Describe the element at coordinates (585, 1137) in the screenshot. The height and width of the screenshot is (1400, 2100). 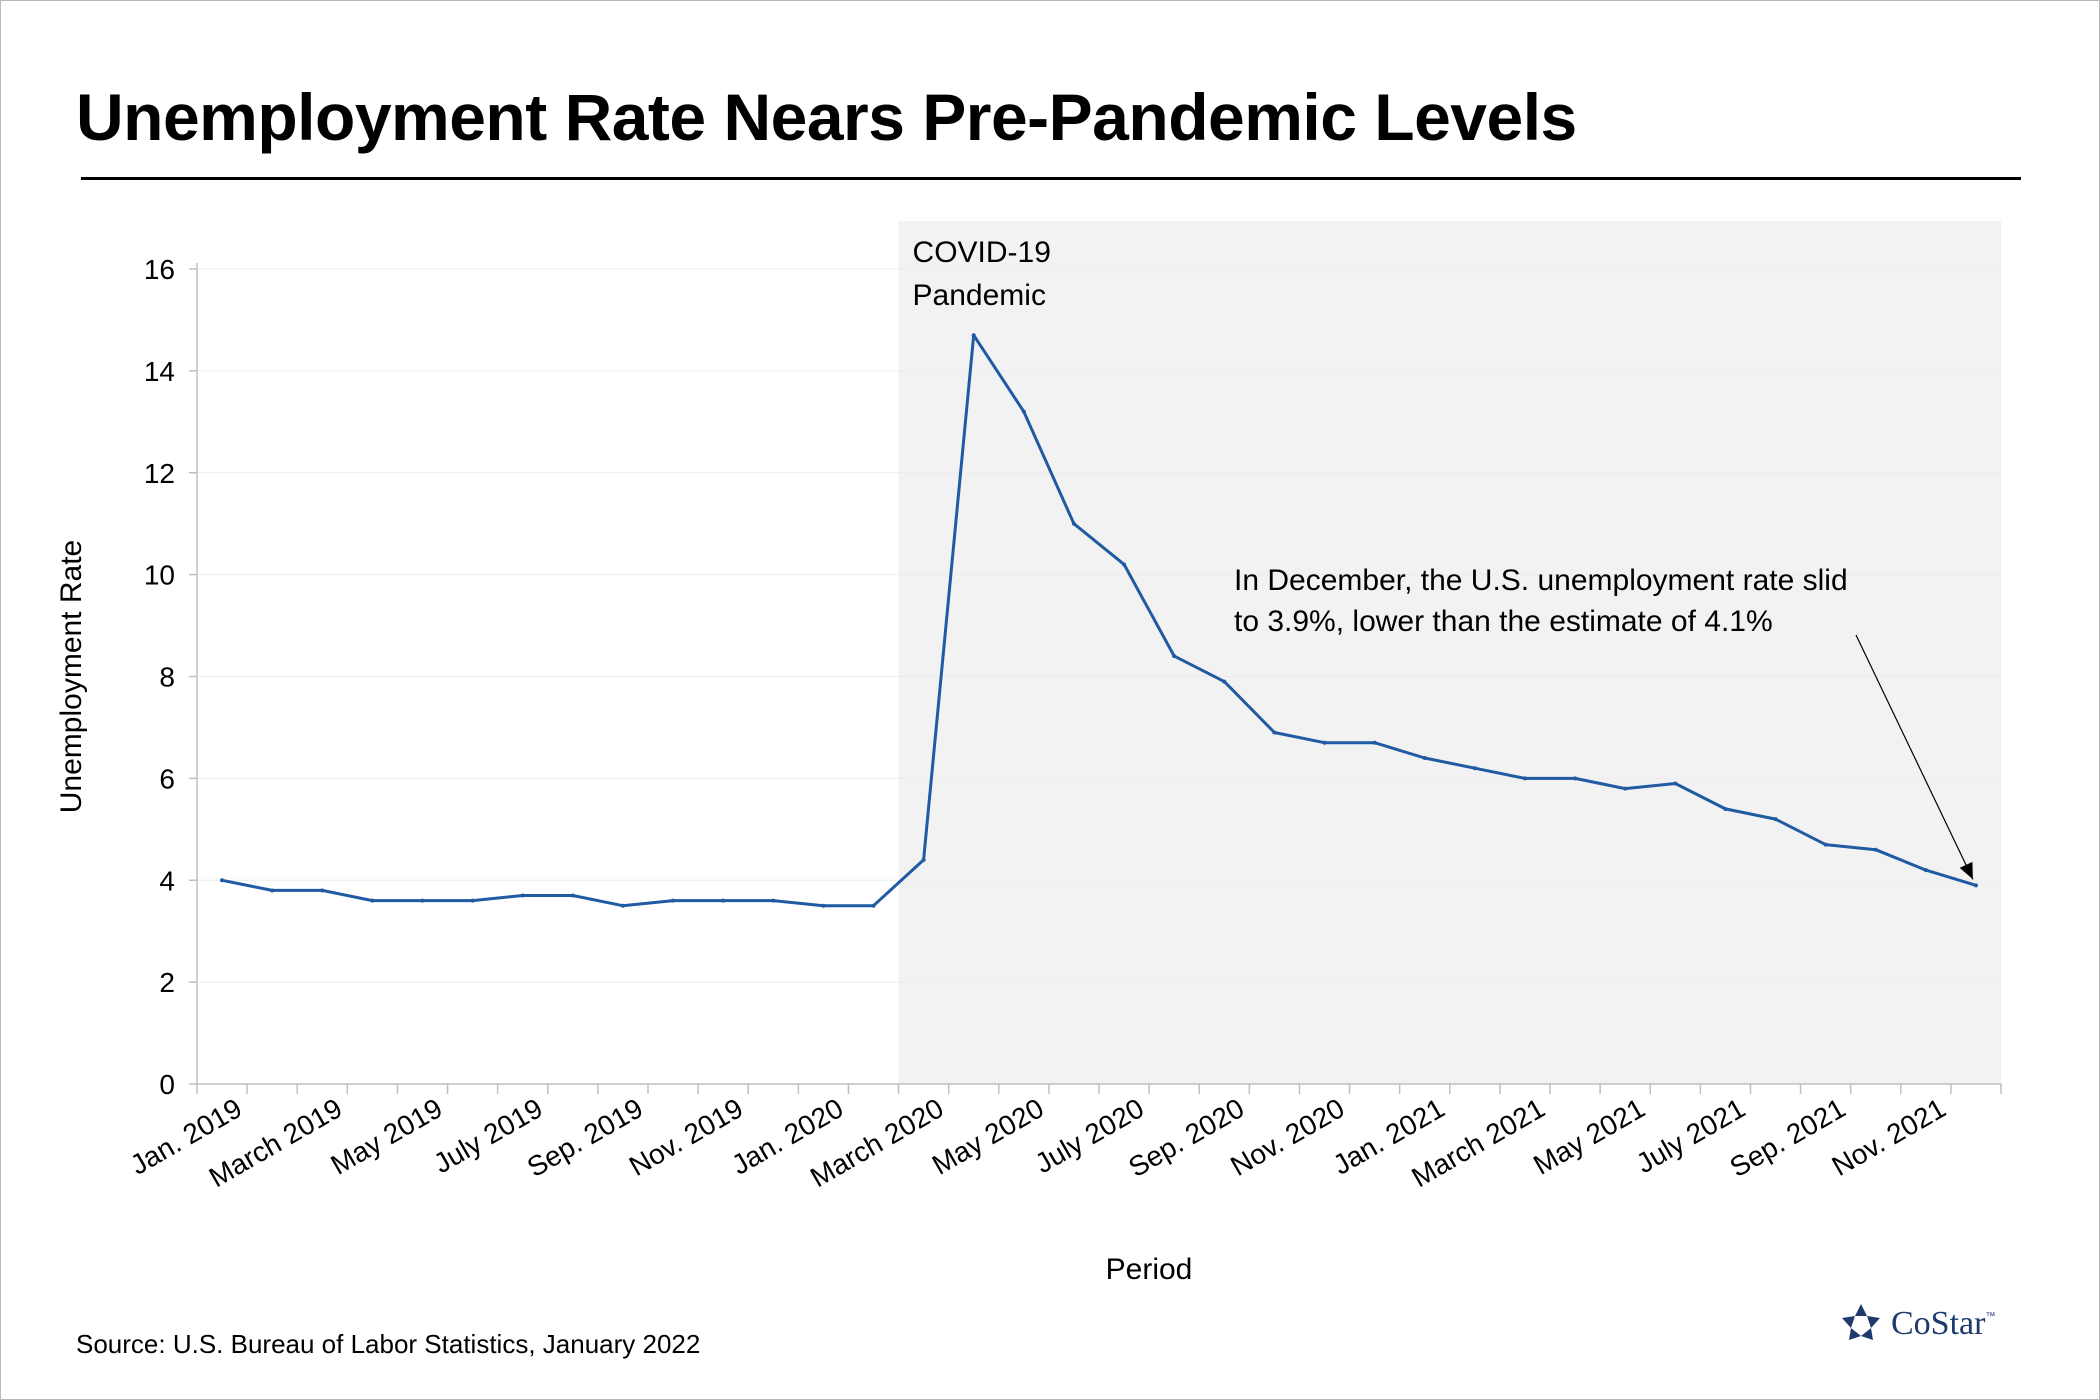
I see `x-tick-label: Sep. 2019` at that location.